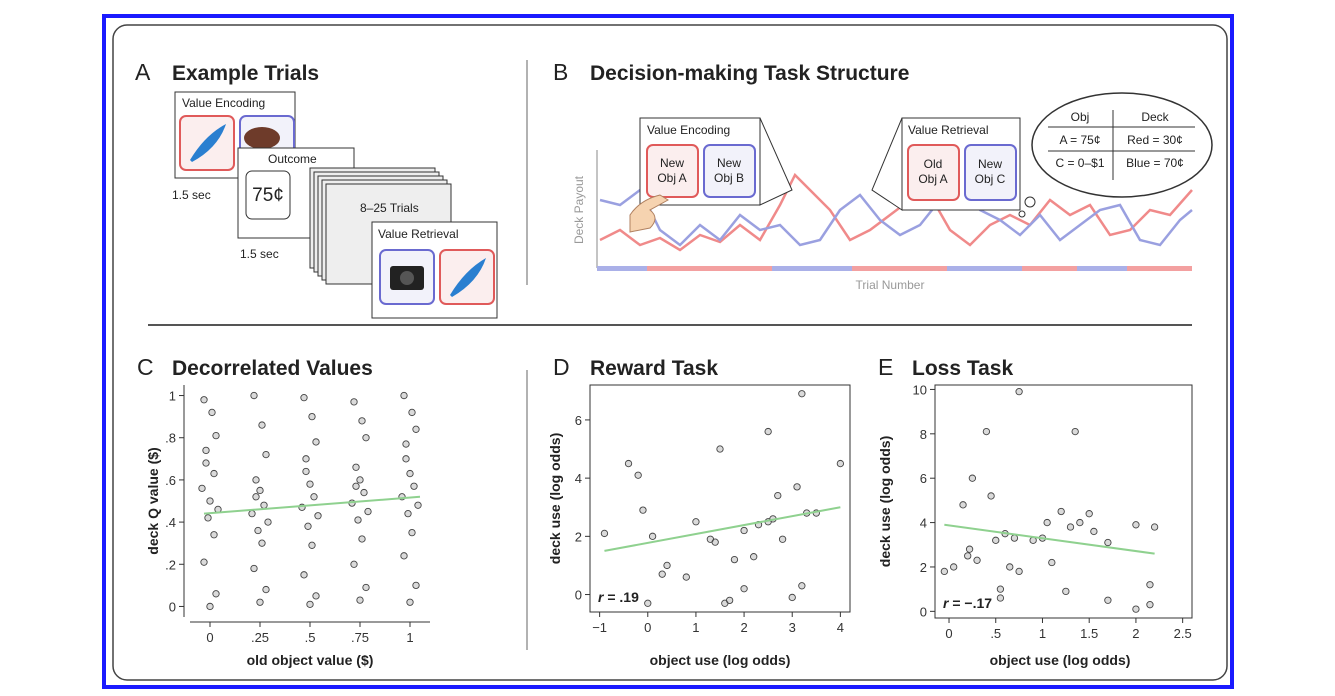  I want to click on option-label: Obj C, so click(990, 179).